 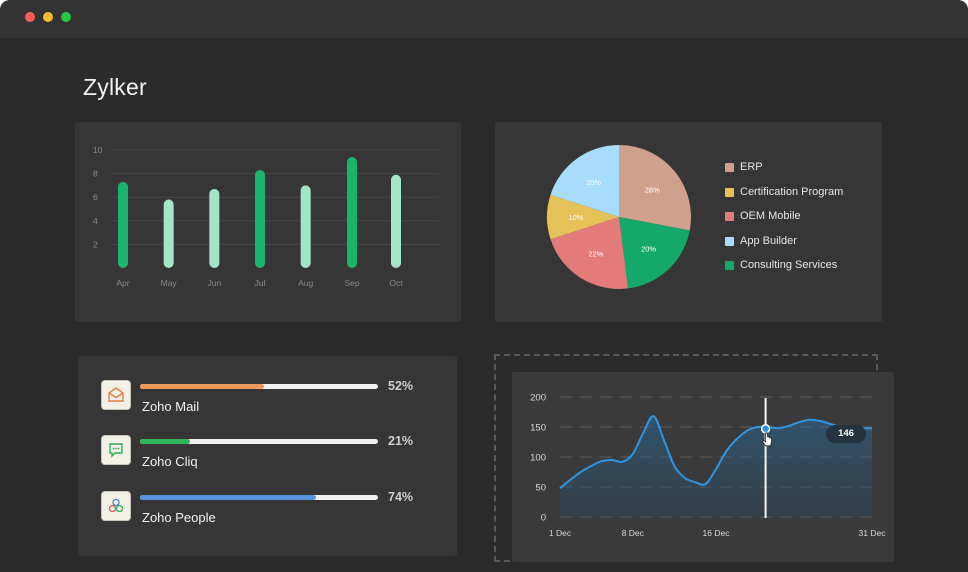 What do you see at coordinates (115, 87) in the screenshot?
I see `page-title: Zylker` at bounding box center [115, 87].